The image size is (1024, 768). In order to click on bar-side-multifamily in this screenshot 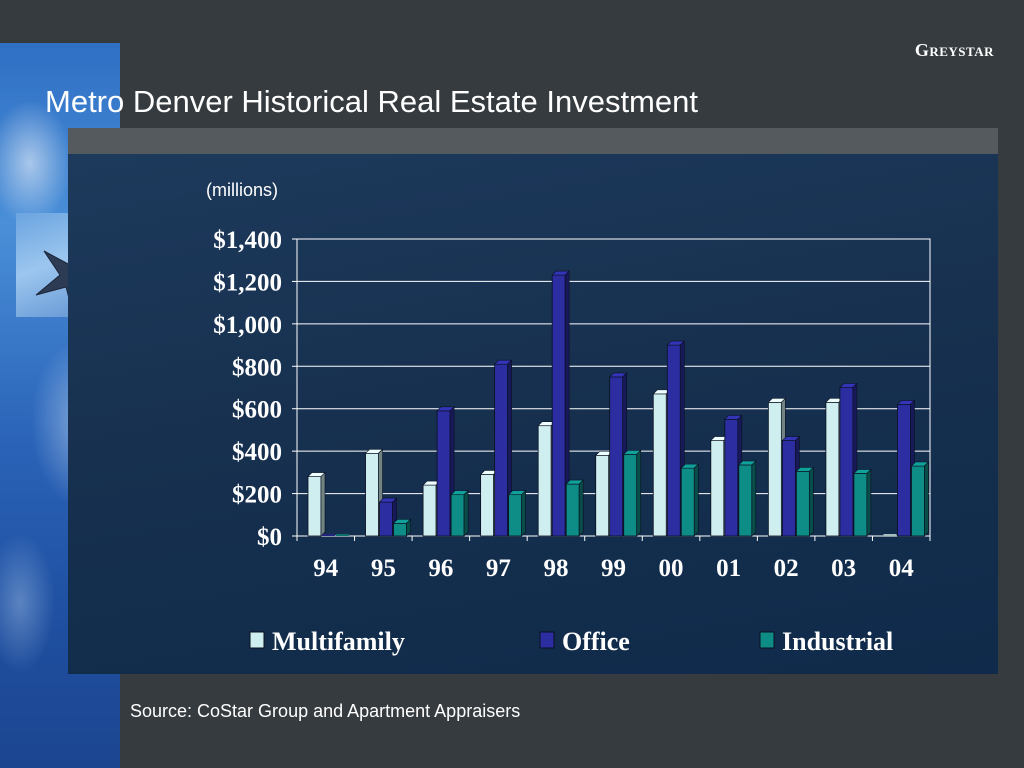, I will do `click(323, 504)`.